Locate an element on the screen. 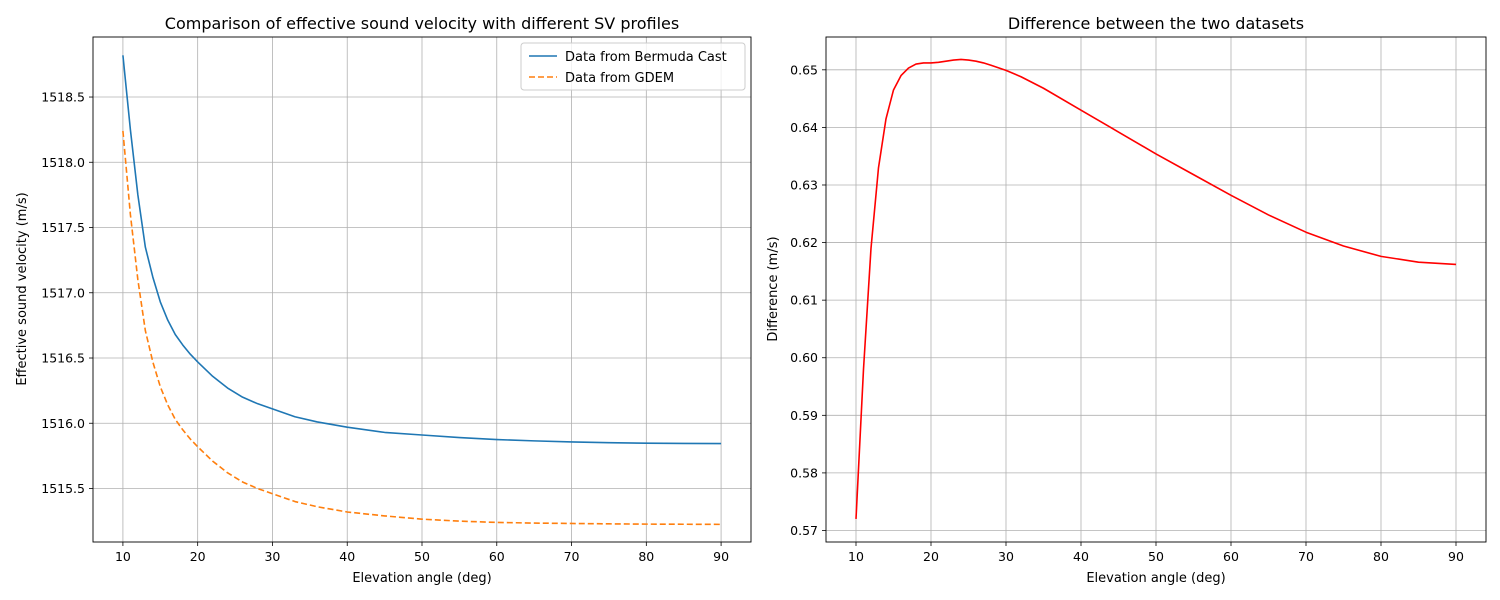  velocity-chart-x-axis-label: Elevation angle (deg) is located at coordinates (421, 578).